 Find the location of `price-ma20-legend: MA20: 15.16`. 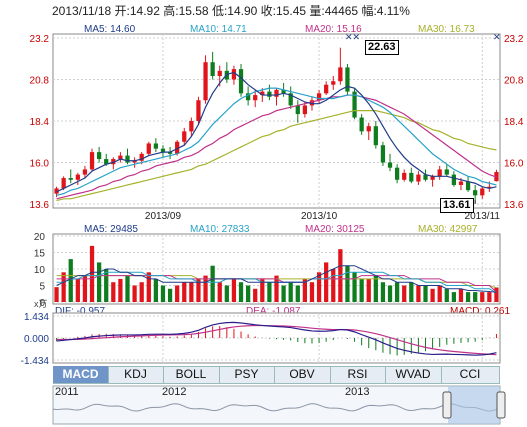

price-ma20-legend: MA20: 15.16 is located at coordinates (333, 29).